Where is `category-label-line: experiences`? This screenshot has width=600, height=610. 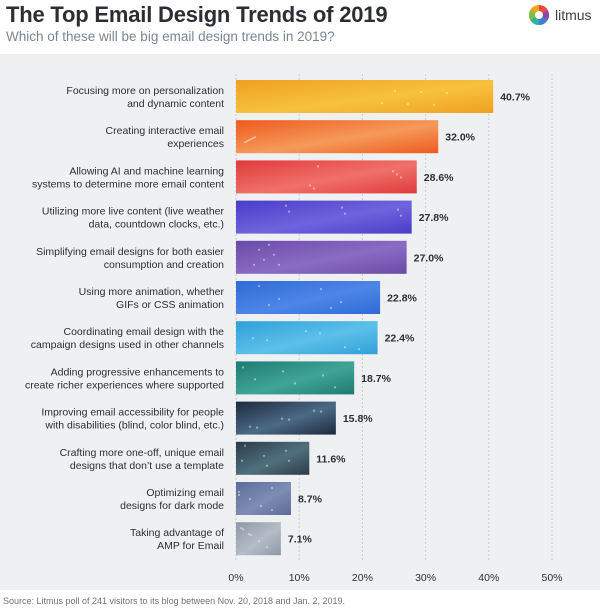 category-label-line: experiences is located at coordinates (195, 144).